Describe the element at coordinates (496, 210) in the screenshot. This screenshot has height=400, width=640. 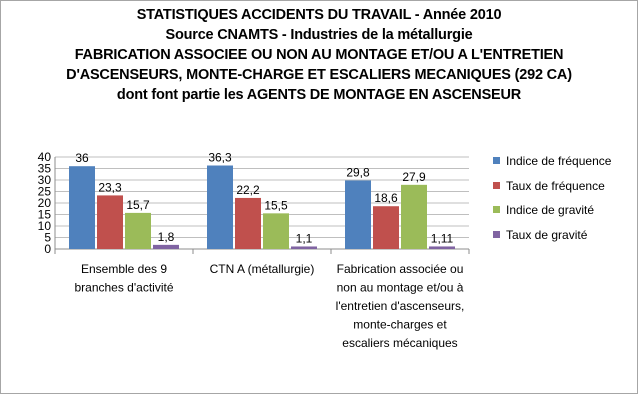
I see `legend-swatch-indice-gravite` at that location.